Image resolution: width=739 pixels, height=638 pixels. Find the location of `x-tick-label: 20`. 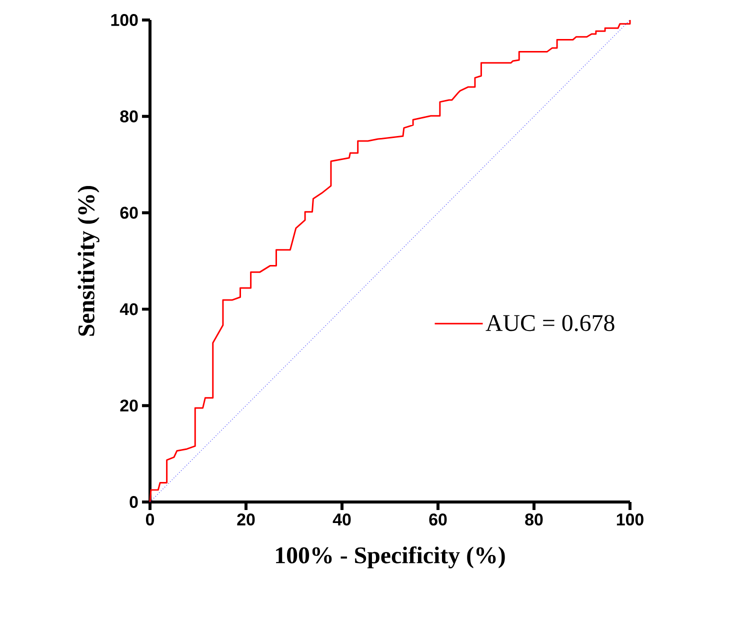

x-tick-label: 20 is located at coordinates (246, 520).